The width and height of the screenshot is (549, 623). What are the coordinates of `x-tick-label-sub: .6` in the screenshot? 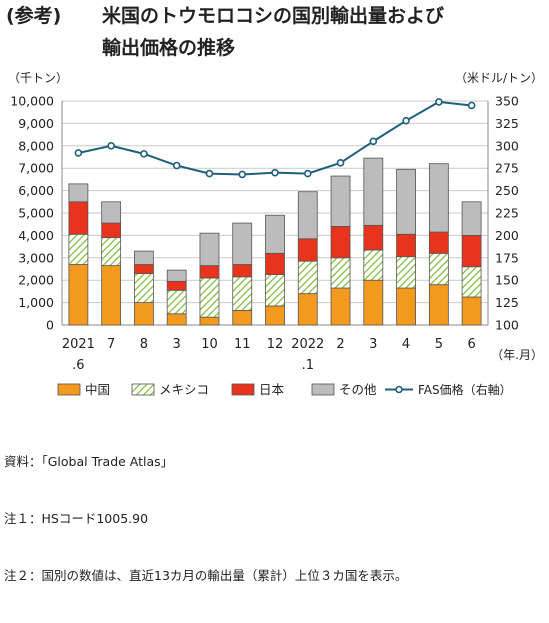 It's located at (78, 365).